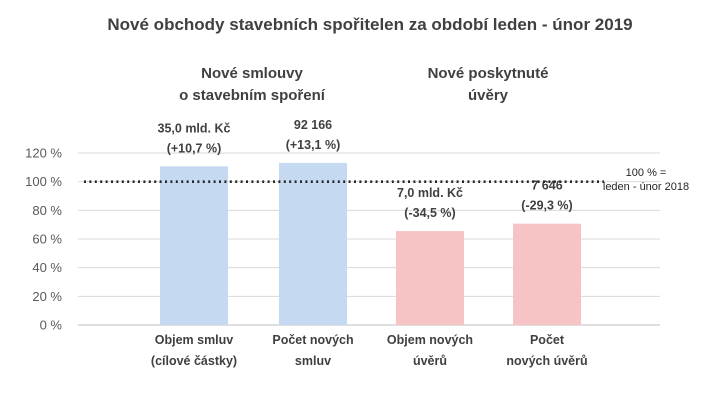  Describe the element at coordinates (429, 213) in the screenshot. I see `data-label: (-34,5 %)` at that location.